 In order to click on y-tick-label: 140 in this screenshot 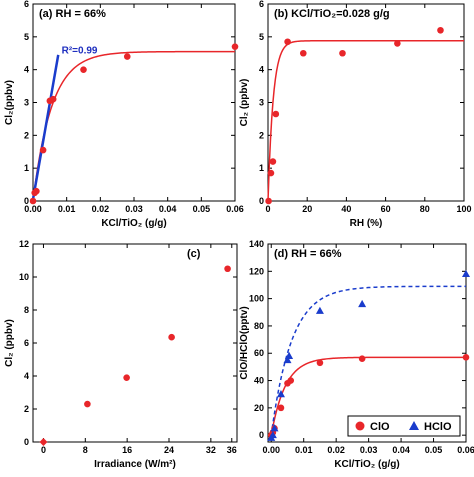, I will do `click(256, 244)`.